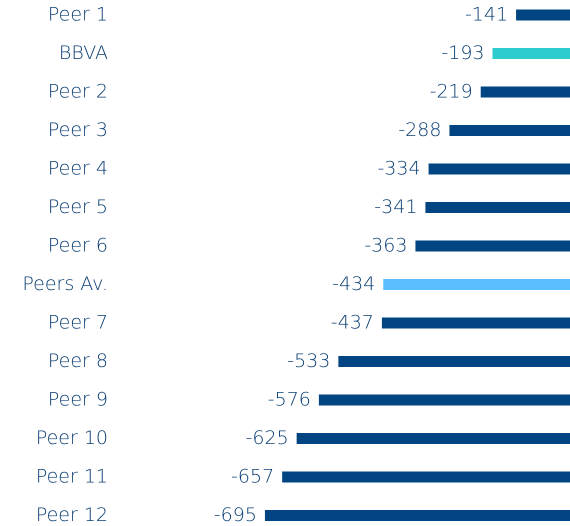 The image size is (570, 526). What do you see at coordinates (235, 515) in the screenshot?
I see `value-label: -695` at bounding box center [235, 515].